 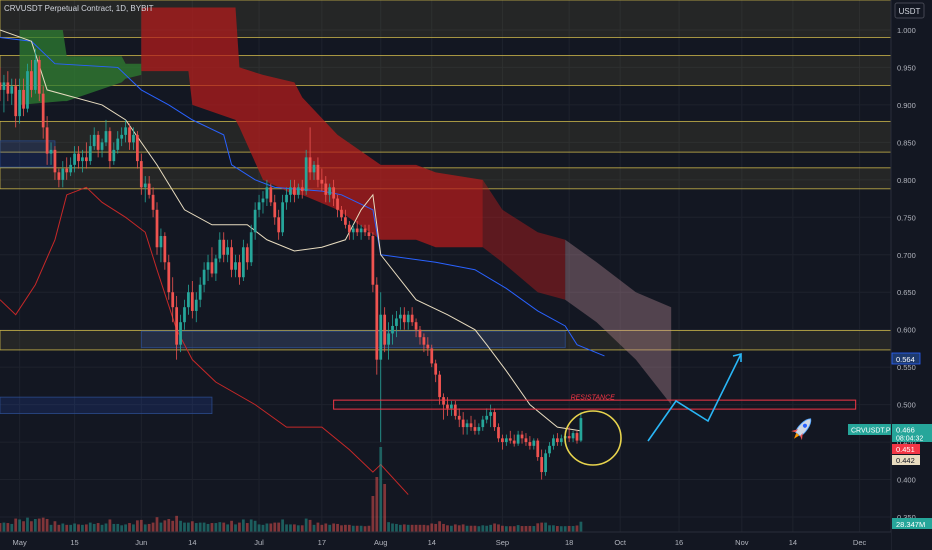 What do you see at coordinates (694, 397) in the screenshot?
I see `projected-path-arrow` at bounding box center [694, 397].